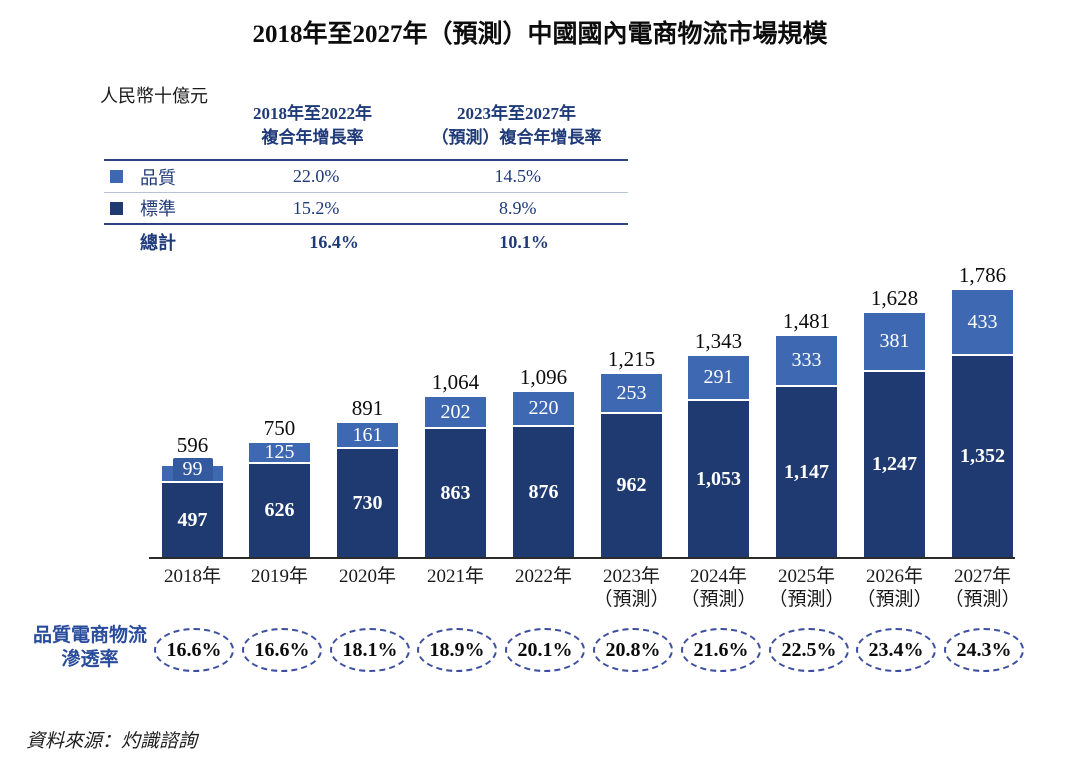  Describe the element at coordinates (516, 126) in the screenshot. I see `header-col-2023-2027: 2023年至2027年 （預測）複合年增長率` at that location.